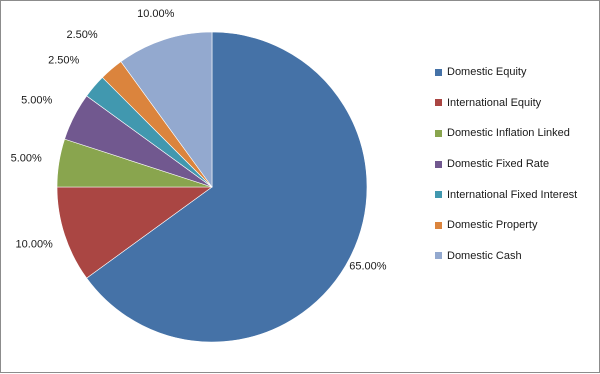 The image size is (600, 374). I want to click on pie-slice-international-equity, so click(134, 232).